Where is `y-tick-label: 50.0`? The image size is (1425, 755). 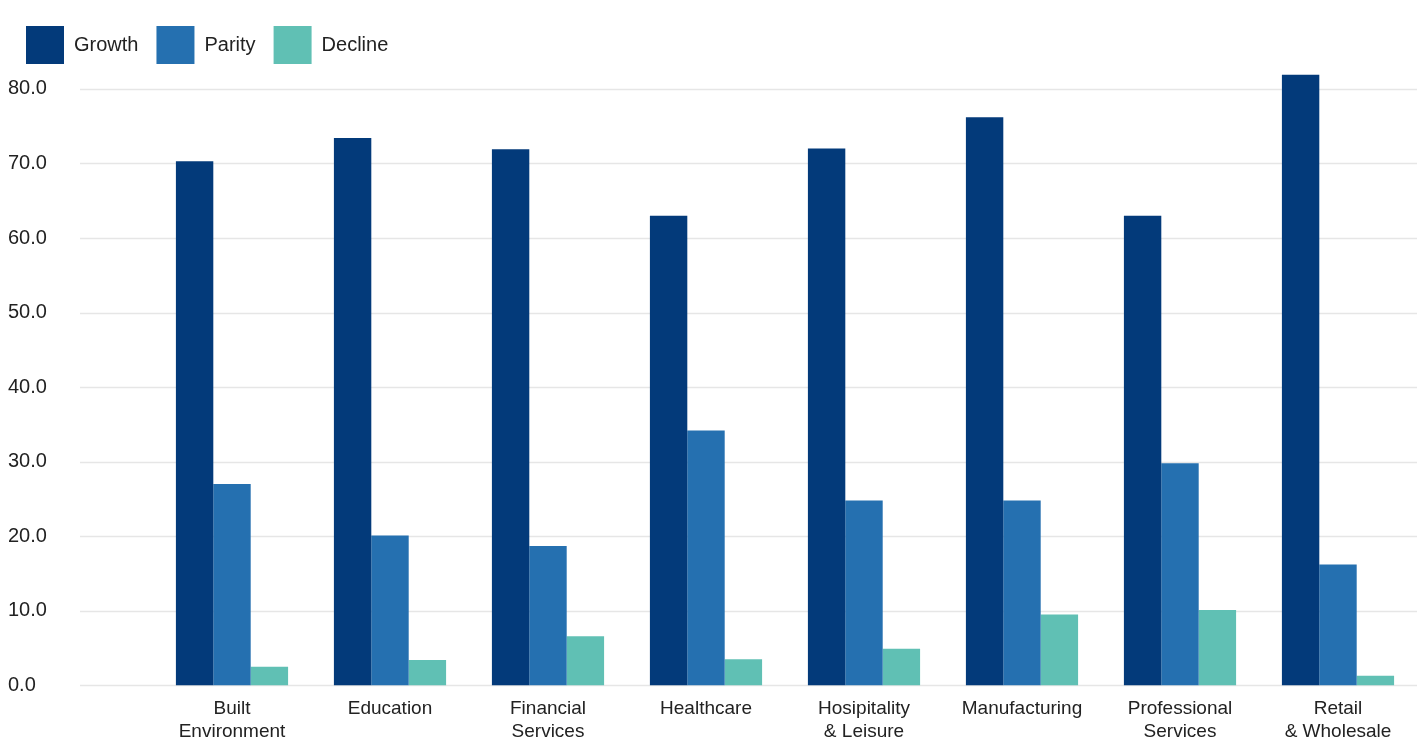 y-tick-label: 50.0 is located at coordinates (27, 311).